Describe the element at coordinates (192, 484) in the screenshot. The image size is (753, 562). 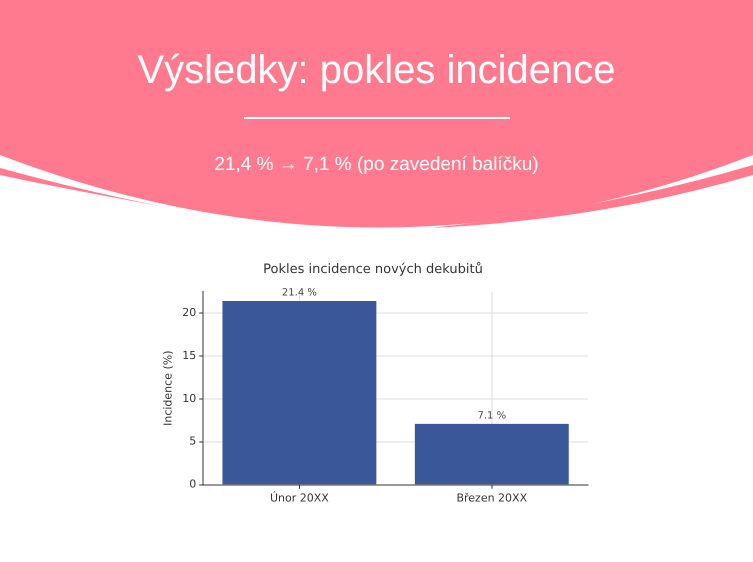
I see `y-tick-label: 0` at that location.